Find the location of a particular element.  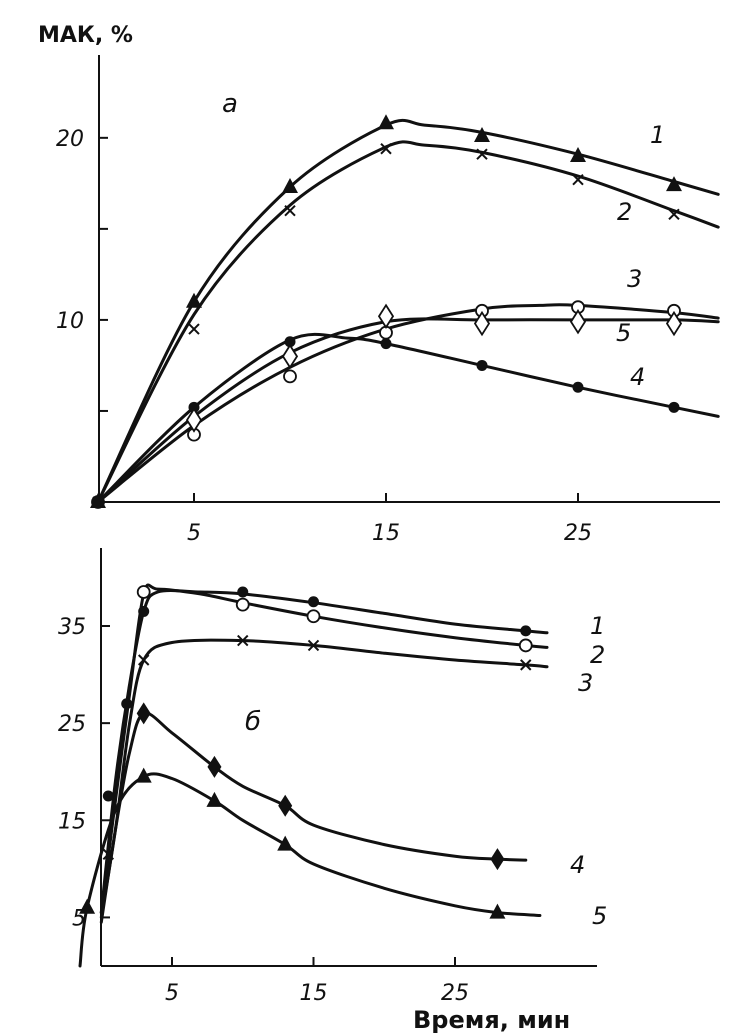

y-tick-label: 20 is located at coordinates (70, 139).